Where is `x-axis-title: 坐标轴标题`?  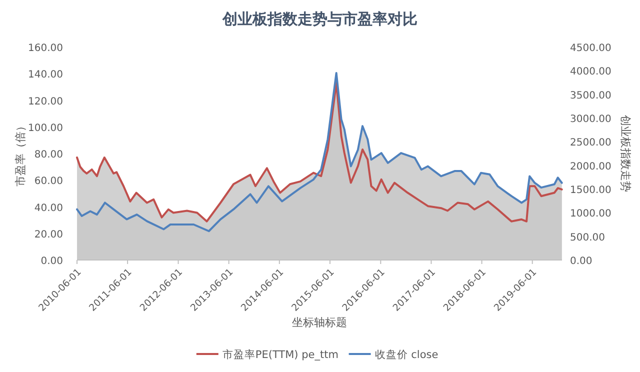 x-axis-title: 坐标轴标题 is located at coordinates (319, 322).